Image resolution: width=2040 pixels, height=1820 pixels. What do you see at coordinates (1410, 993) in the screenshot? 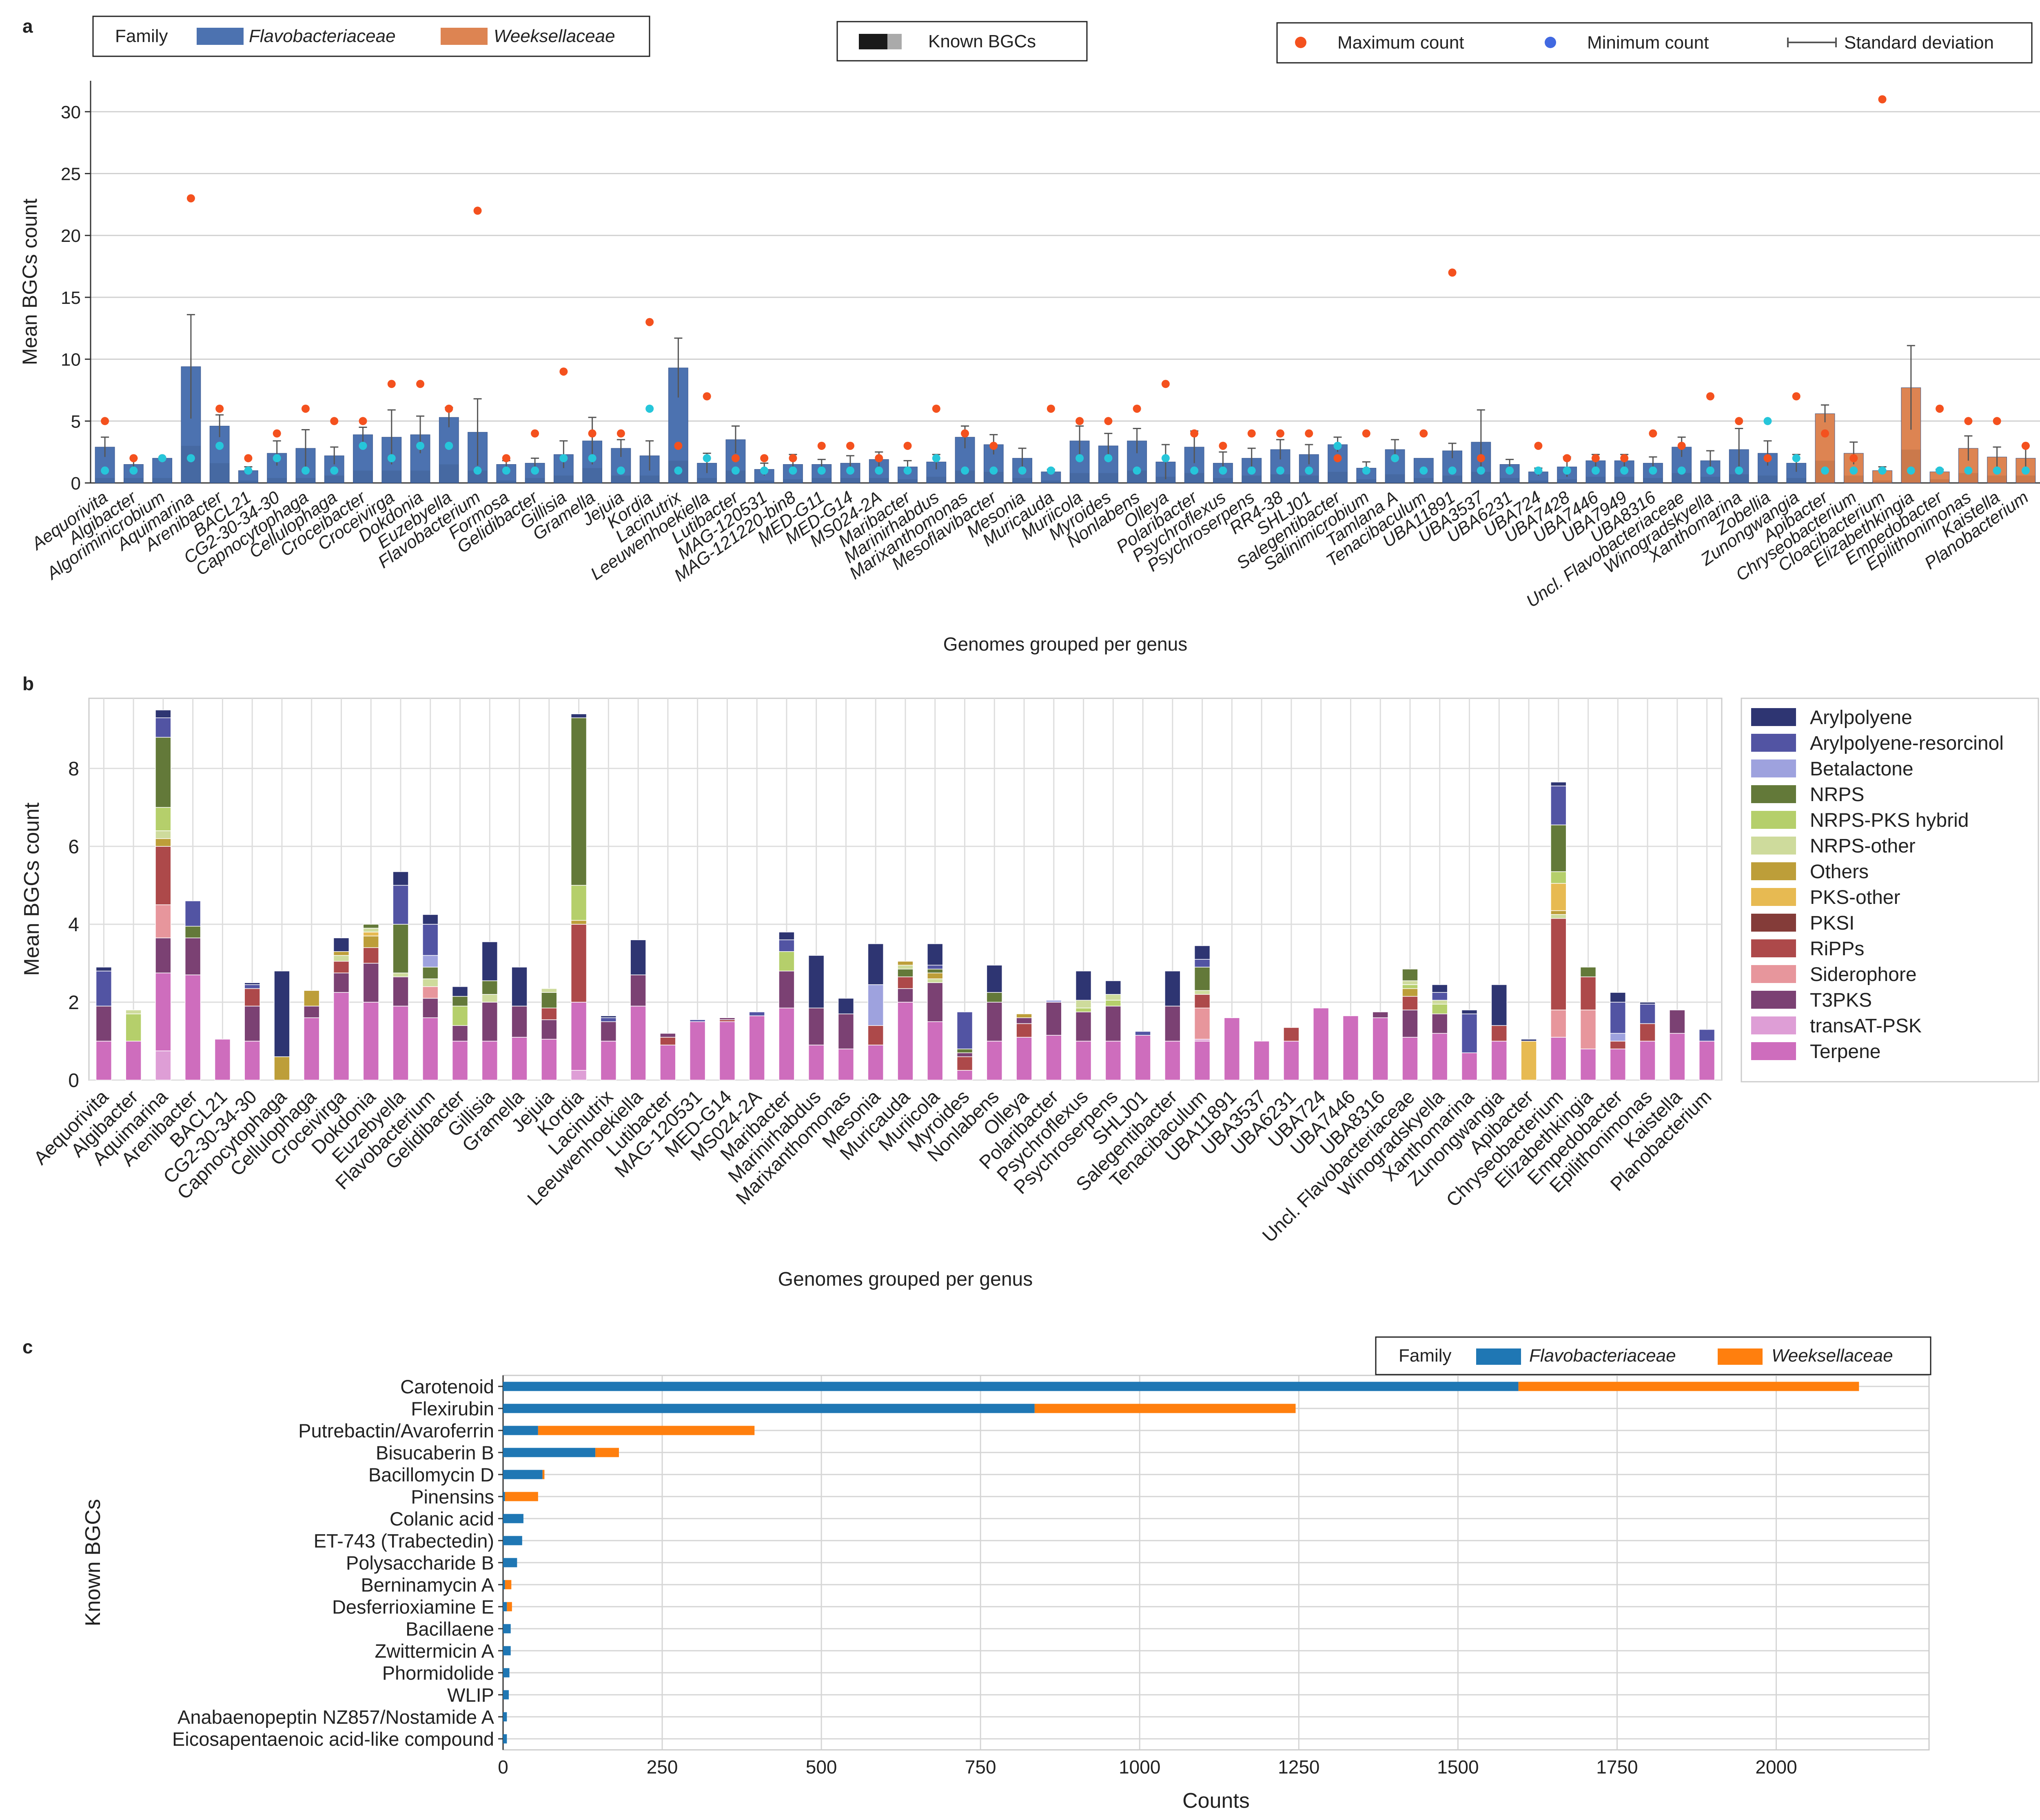
I see `b-bar-uncl-flavobacteriaceae-others` at bounding box center [1410, 993].